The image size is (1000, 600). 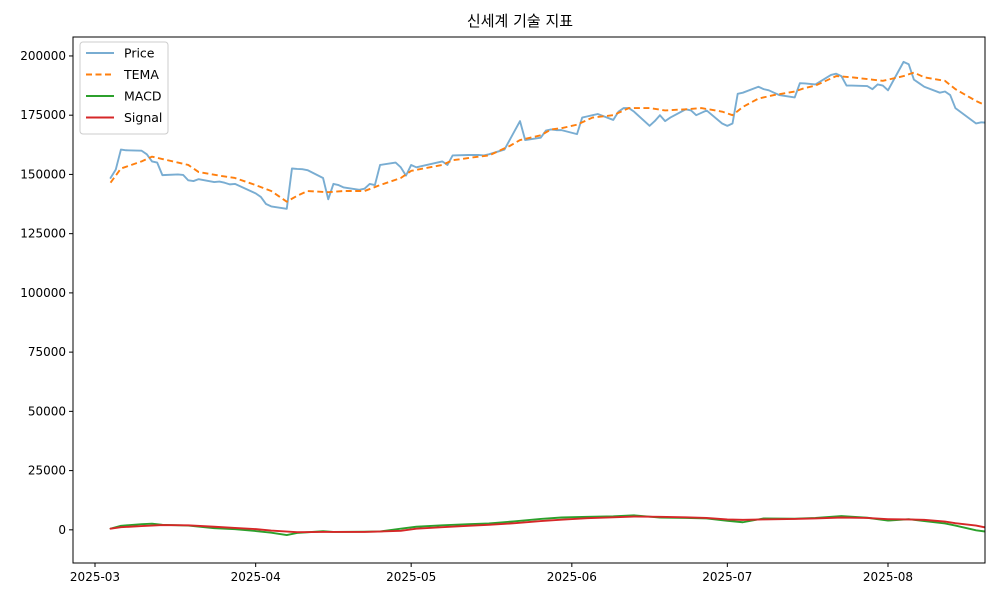 What do you see at coordinates (141, 74) in the screenshot?
I see `legend-label-tema: TEMA` at bounding box center [141, 74].